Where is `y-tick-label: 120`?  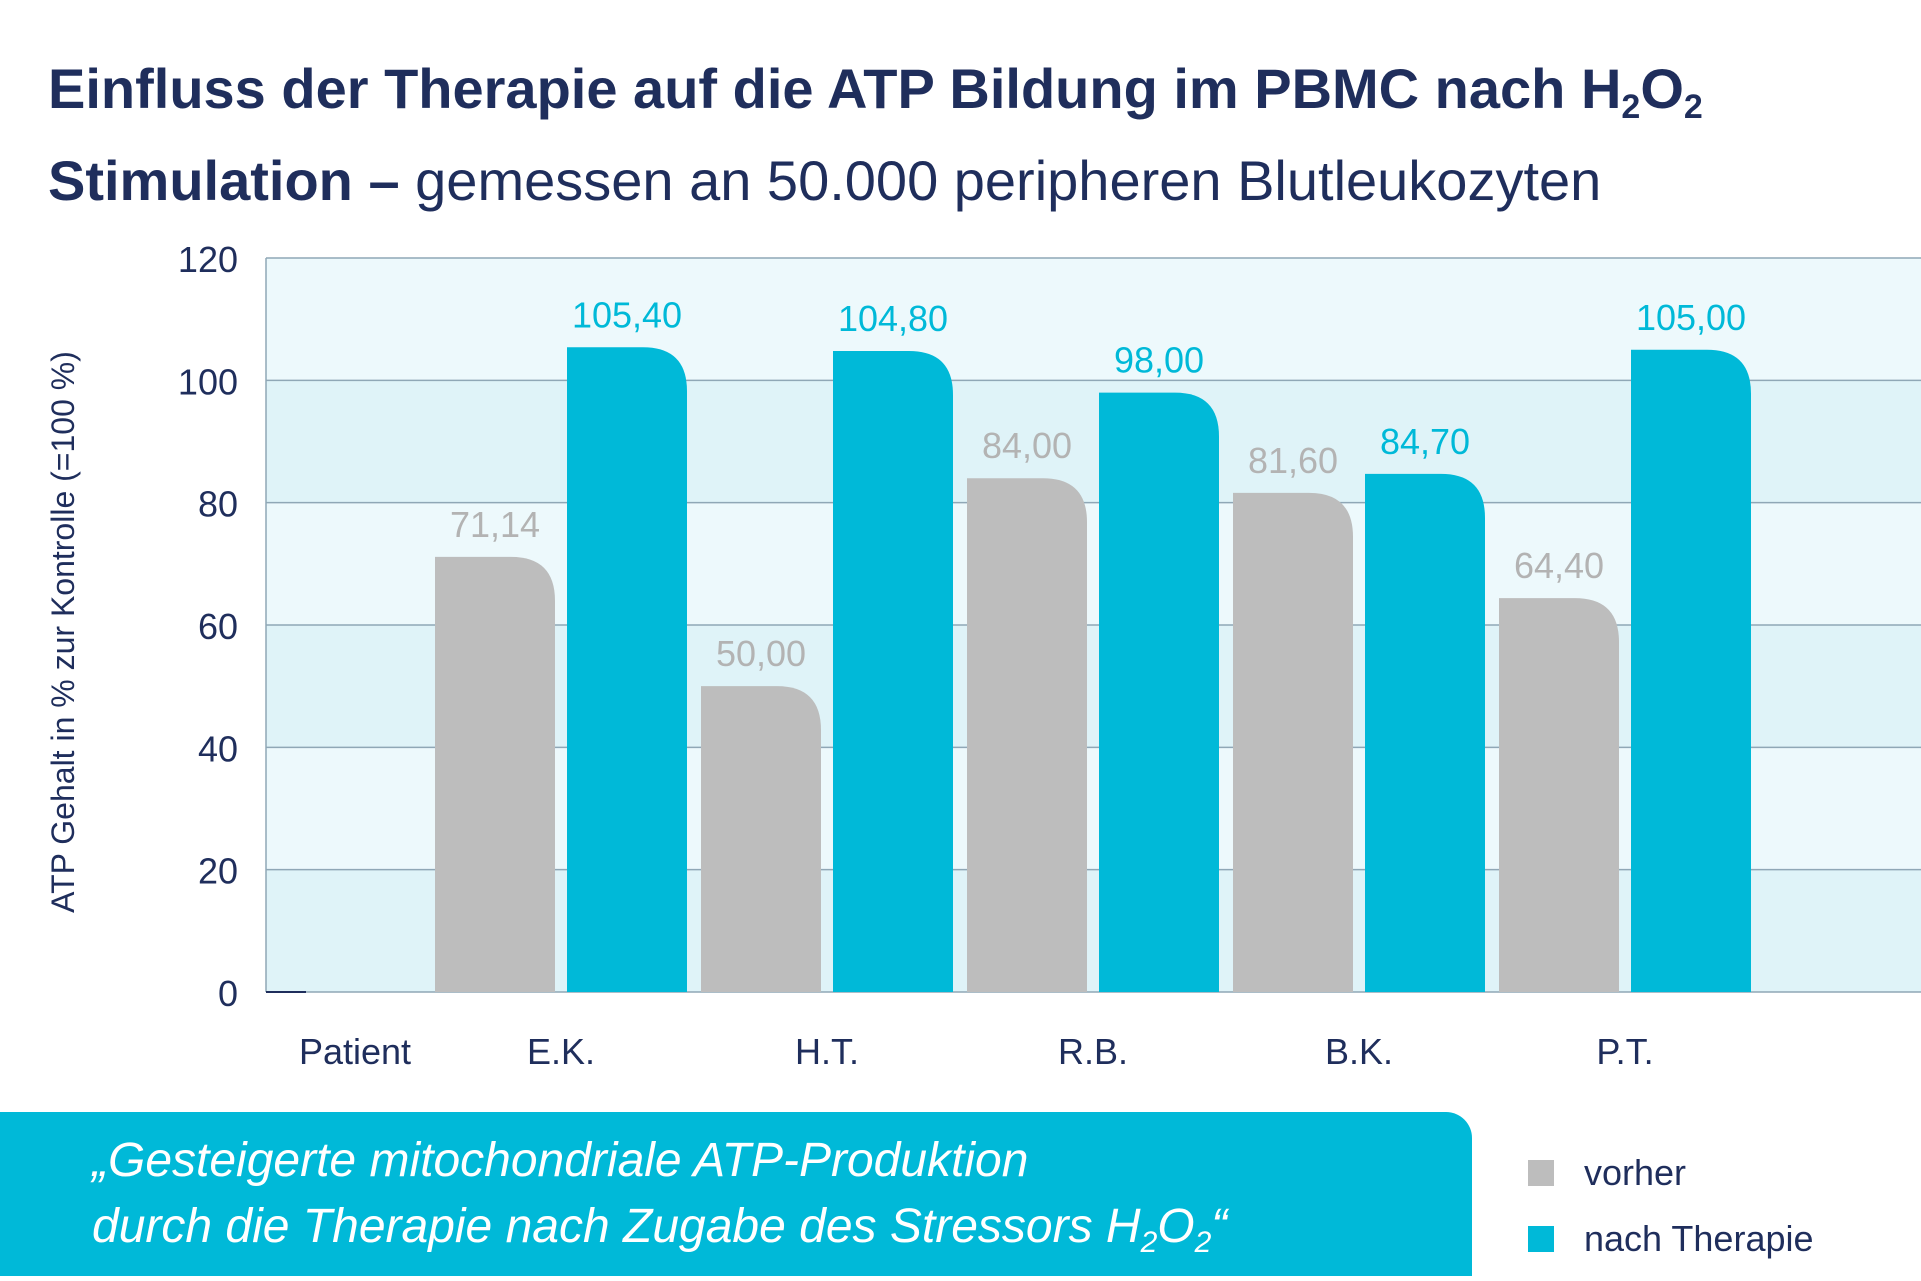
y-tick-label: 120 is located at coordinates (208, 259).